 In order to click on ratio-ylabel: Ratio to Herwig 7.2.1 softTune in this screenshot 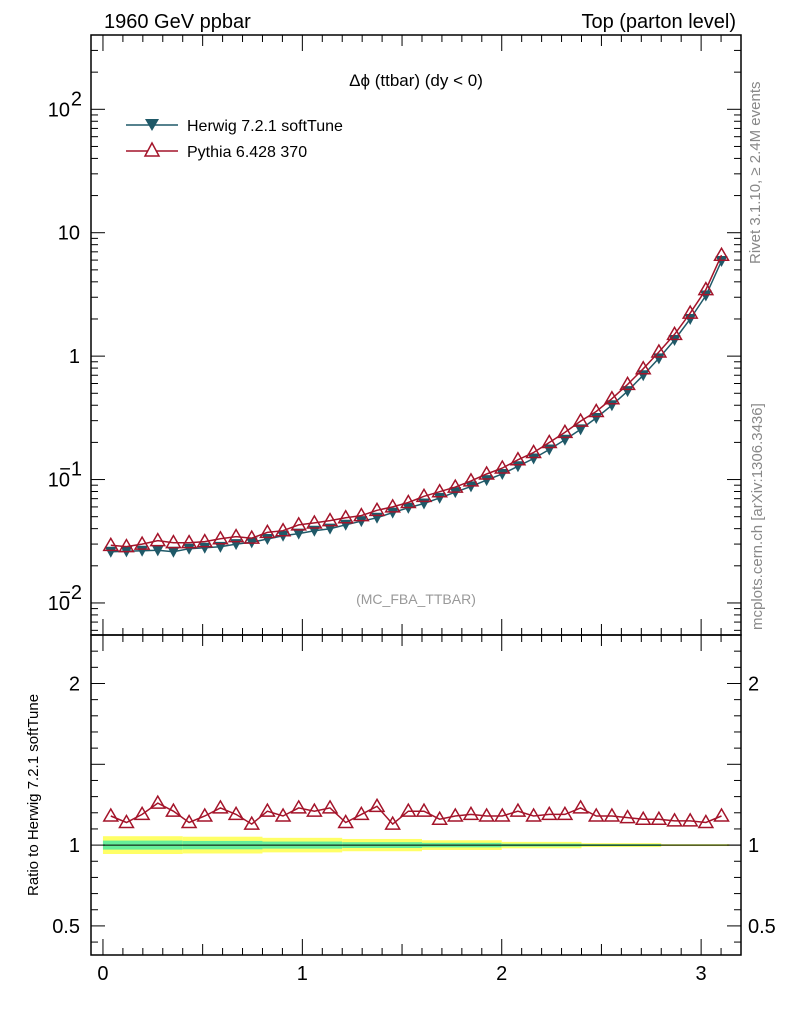, I will do `click(33, 795)`.